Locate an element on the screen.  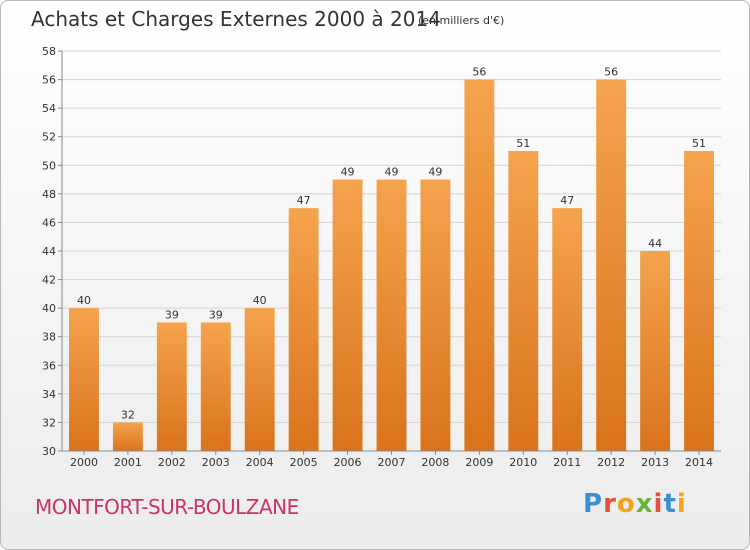
x-tick-label: 2001 is located at coordinates (128, 462).